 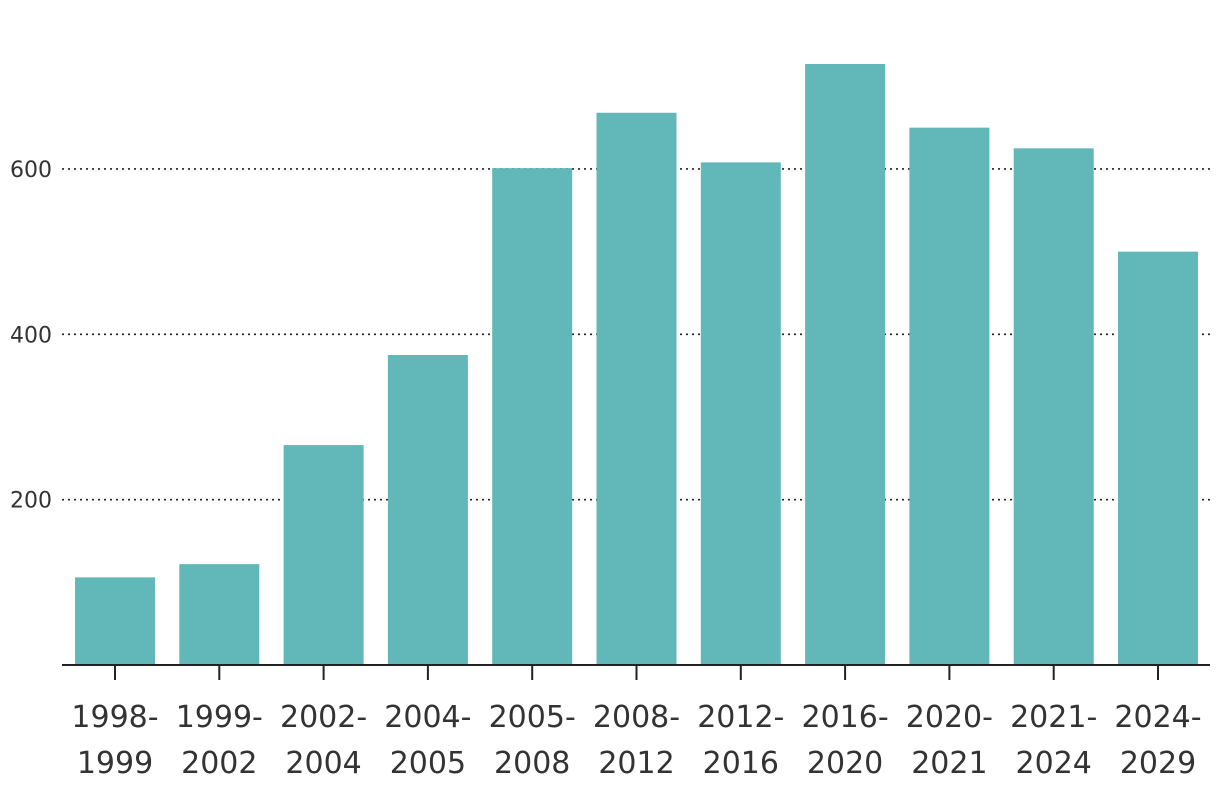 What do you see at coordinates (219, 763) in the screenshot?
I see `x-tick-label-line: 2002` at bounding box center [219, 763].